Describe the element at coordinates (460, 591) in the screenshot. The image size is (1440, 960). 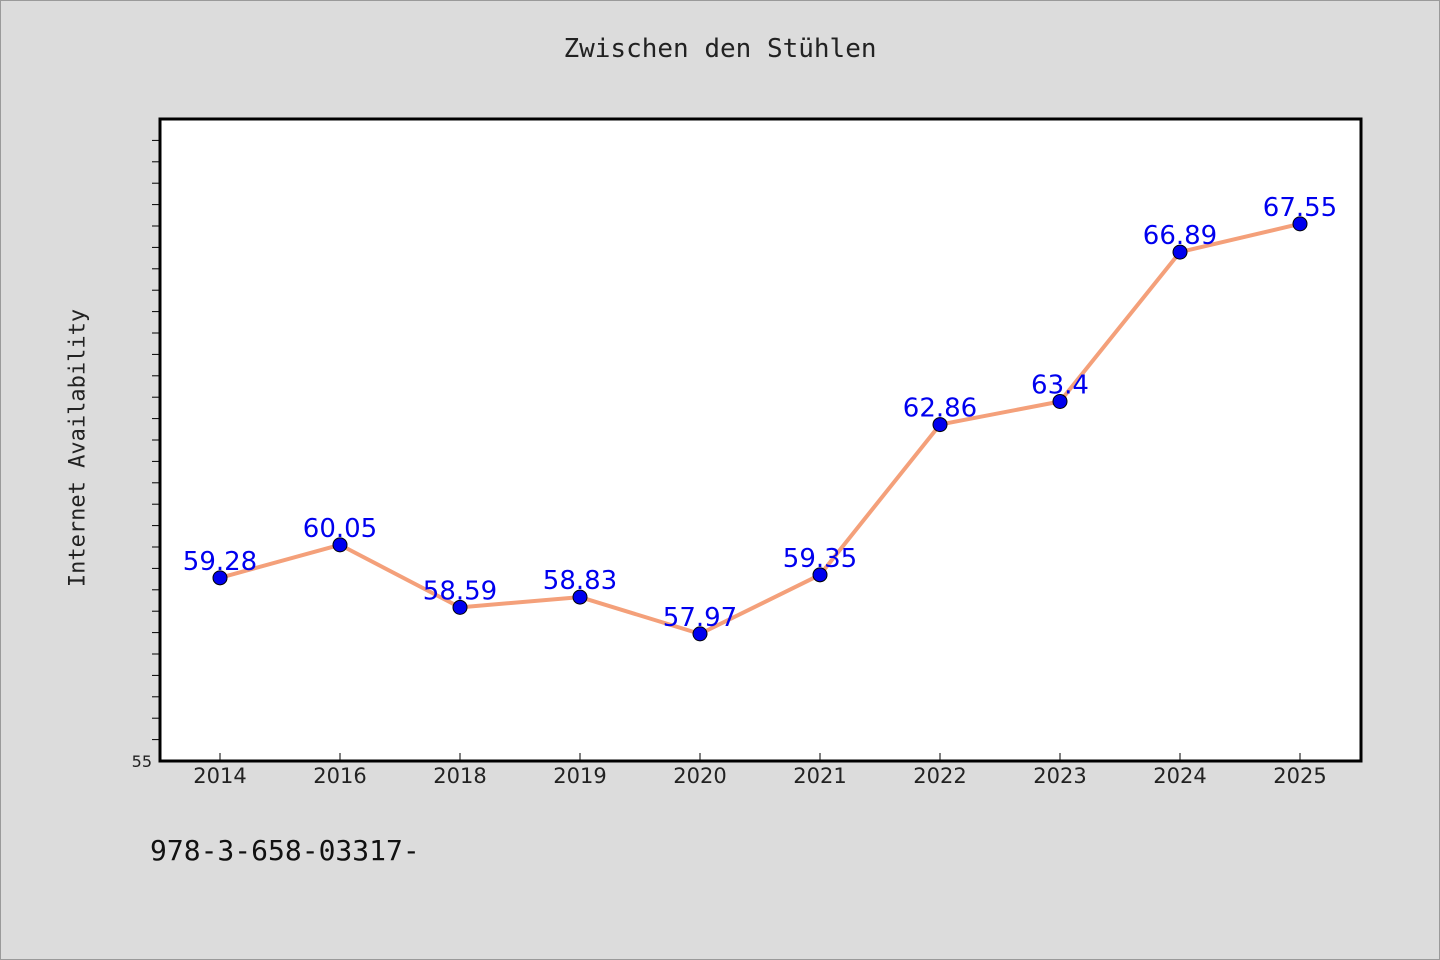
I see `data-label: 58.59` at that location.